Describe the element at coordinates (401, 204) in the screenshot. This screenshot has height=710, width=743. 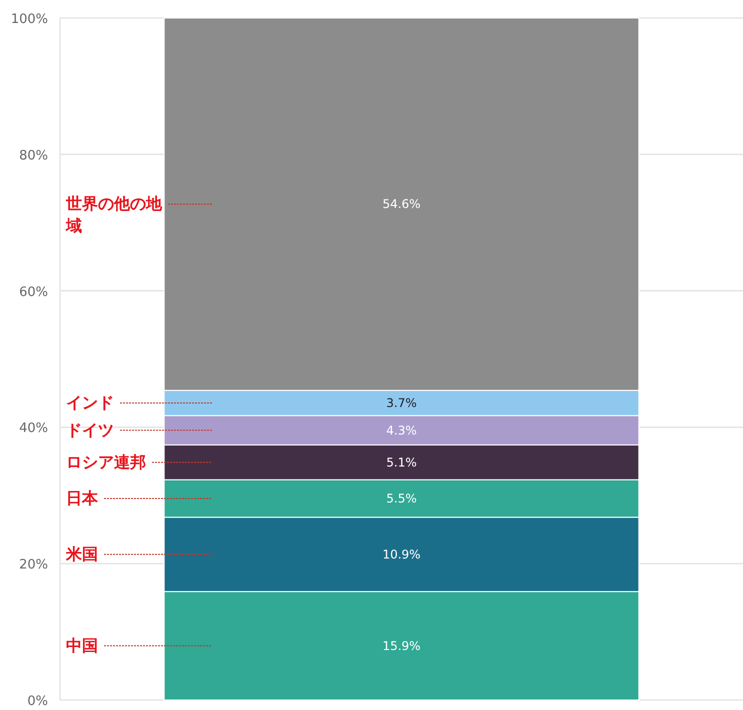
I see `data-label: 54.6%` at that location.